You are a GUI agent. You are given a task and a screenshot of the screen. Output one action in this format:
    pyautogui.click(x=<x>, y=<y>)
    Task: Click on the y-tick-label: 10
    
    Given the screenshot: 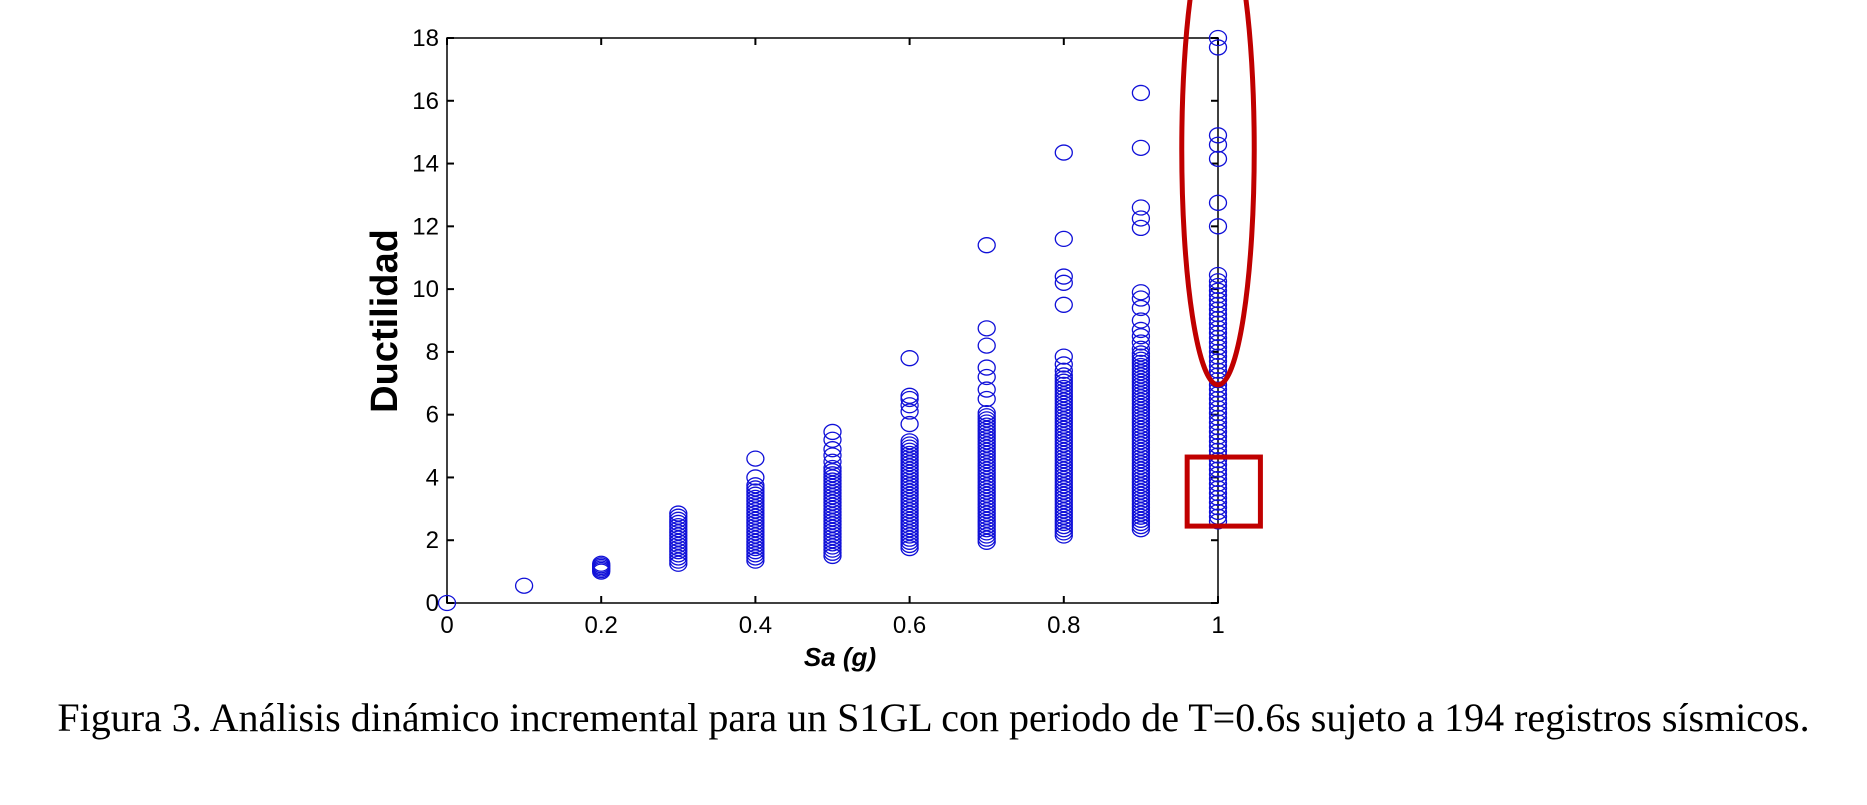 What is the action you would take?
    pyautogui.click(x=425, y=289)
    